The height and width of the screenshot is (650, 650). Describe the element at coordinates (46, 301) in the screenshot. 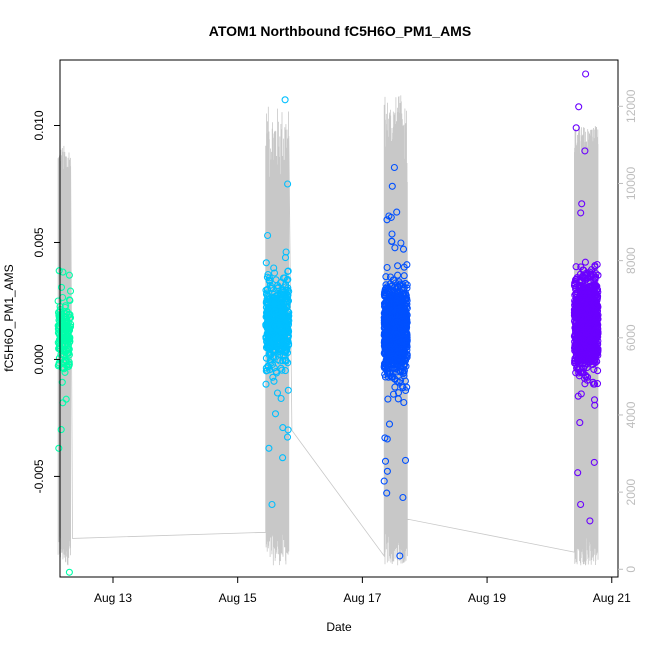

I see `y-axis-left: -0.005 0.000 0.005 0.010` at that location.